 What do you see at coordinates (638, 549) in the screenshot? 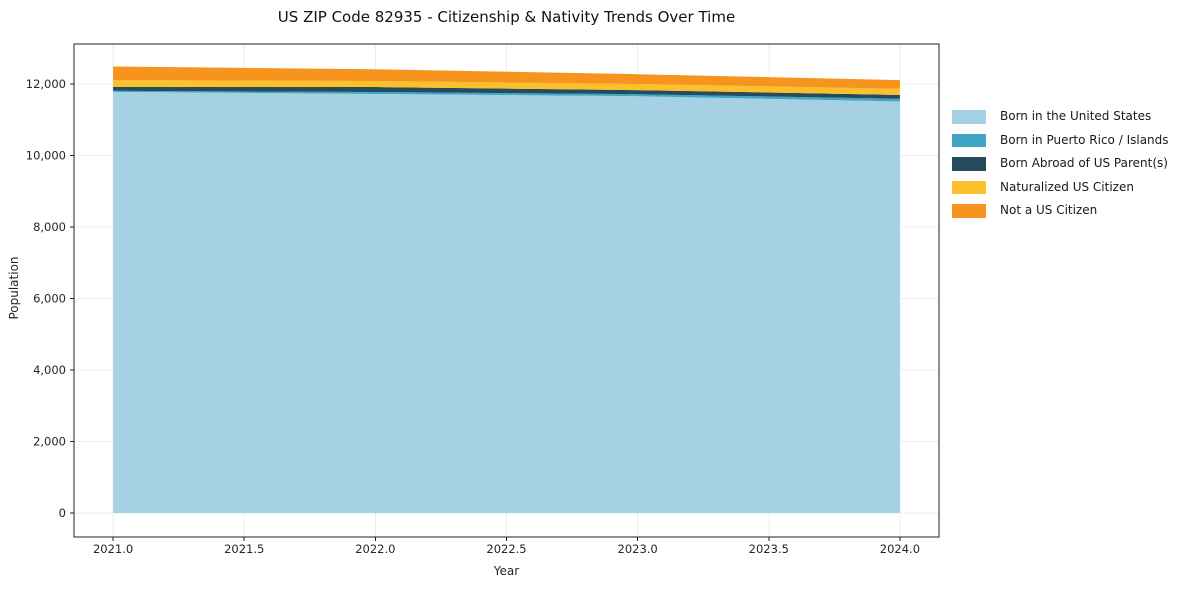
I see `svg-text: 2023.0` at bounding box center [638, 549].